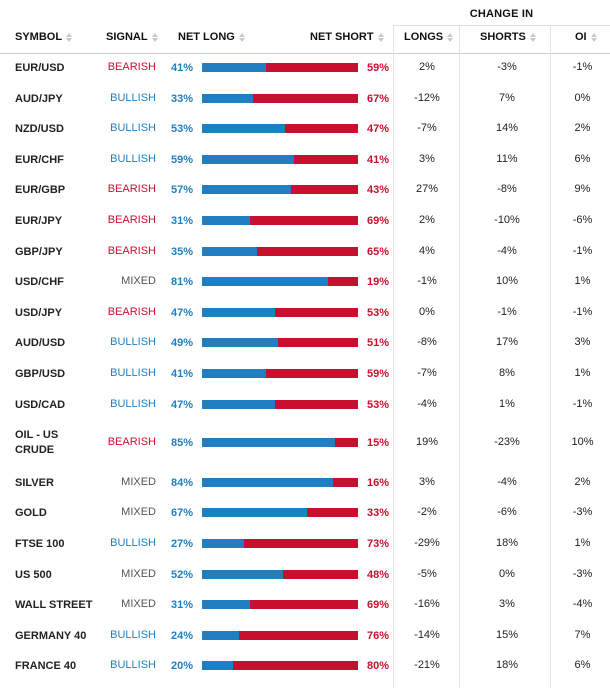 The image size is (610, 688). Describe the element at coordinates (182, 129) in the screenshot. I see `net-long-value: 53%` at that location.